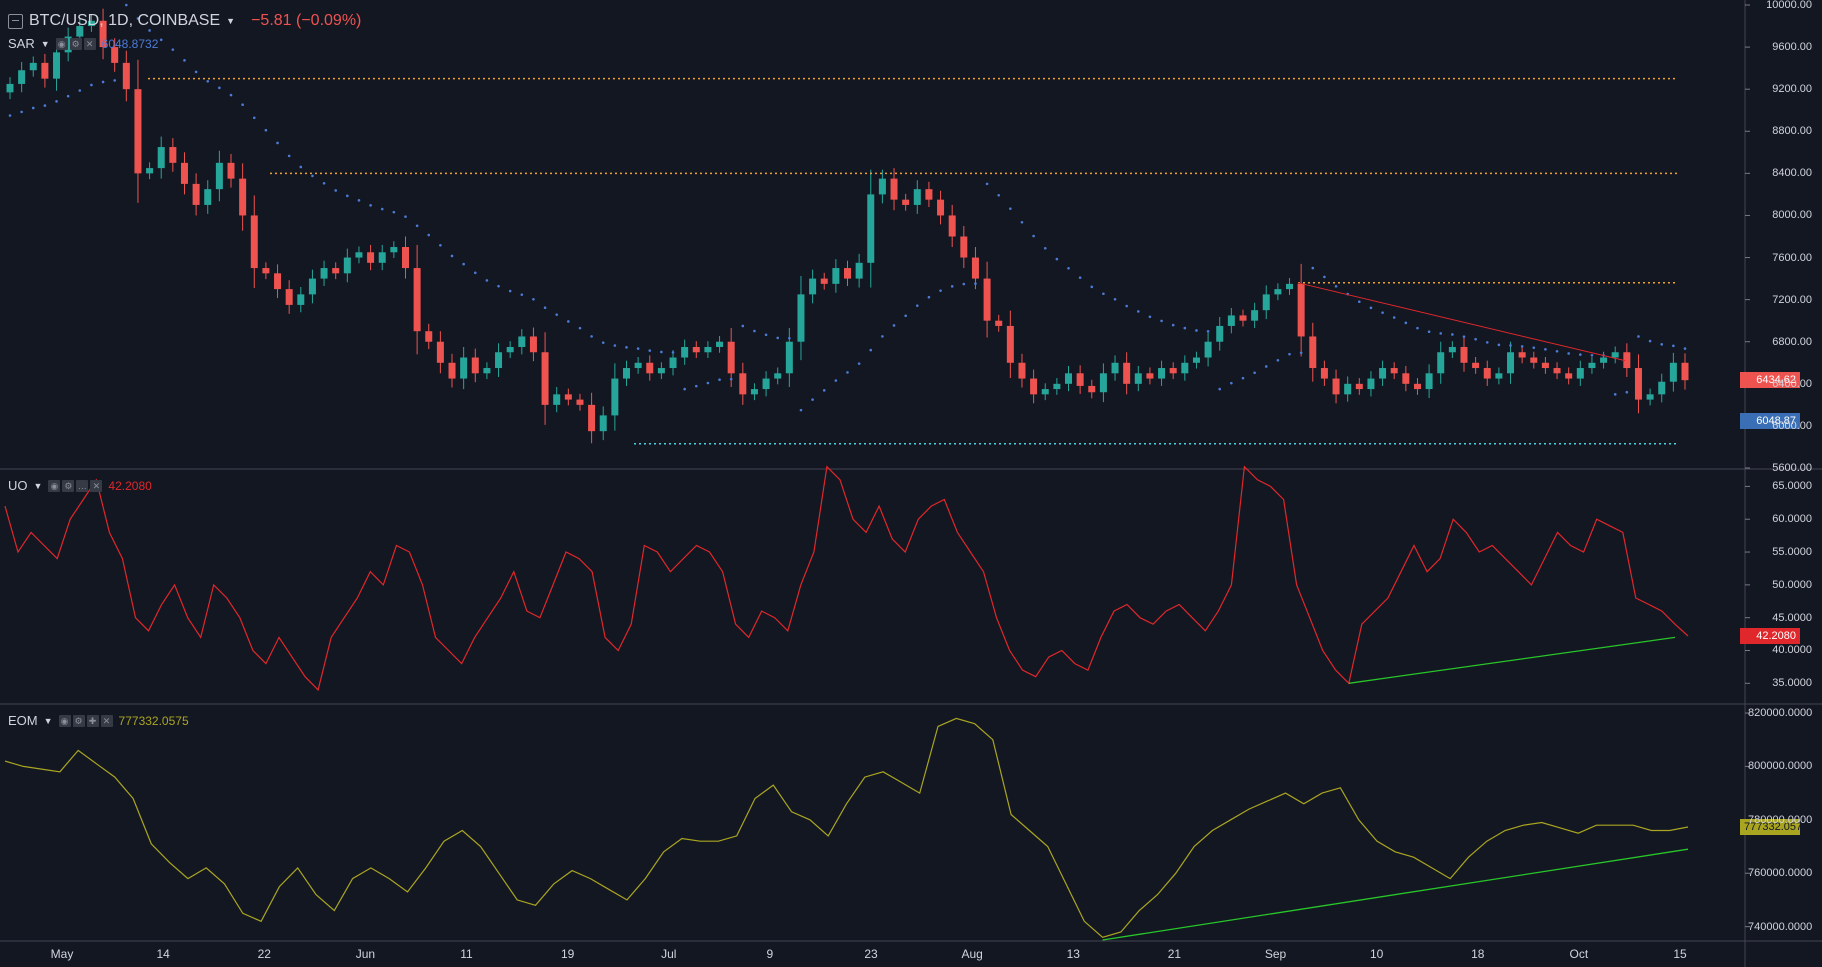  I want to click on sar-value: 6048.8732, so click(130, 43).